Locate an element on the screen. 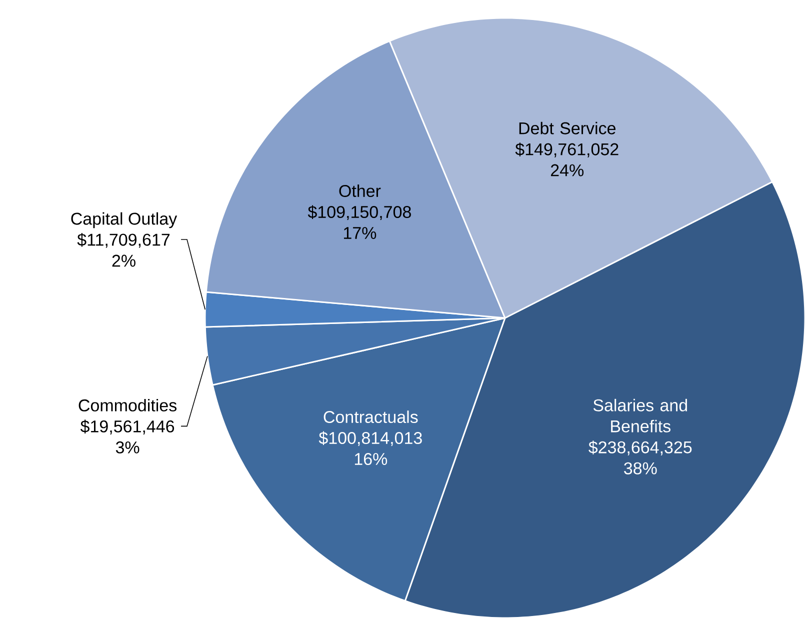 Image resolution: width=805 pixels, height=623 pixels. text: 2% is located at coordinates (124, 260).